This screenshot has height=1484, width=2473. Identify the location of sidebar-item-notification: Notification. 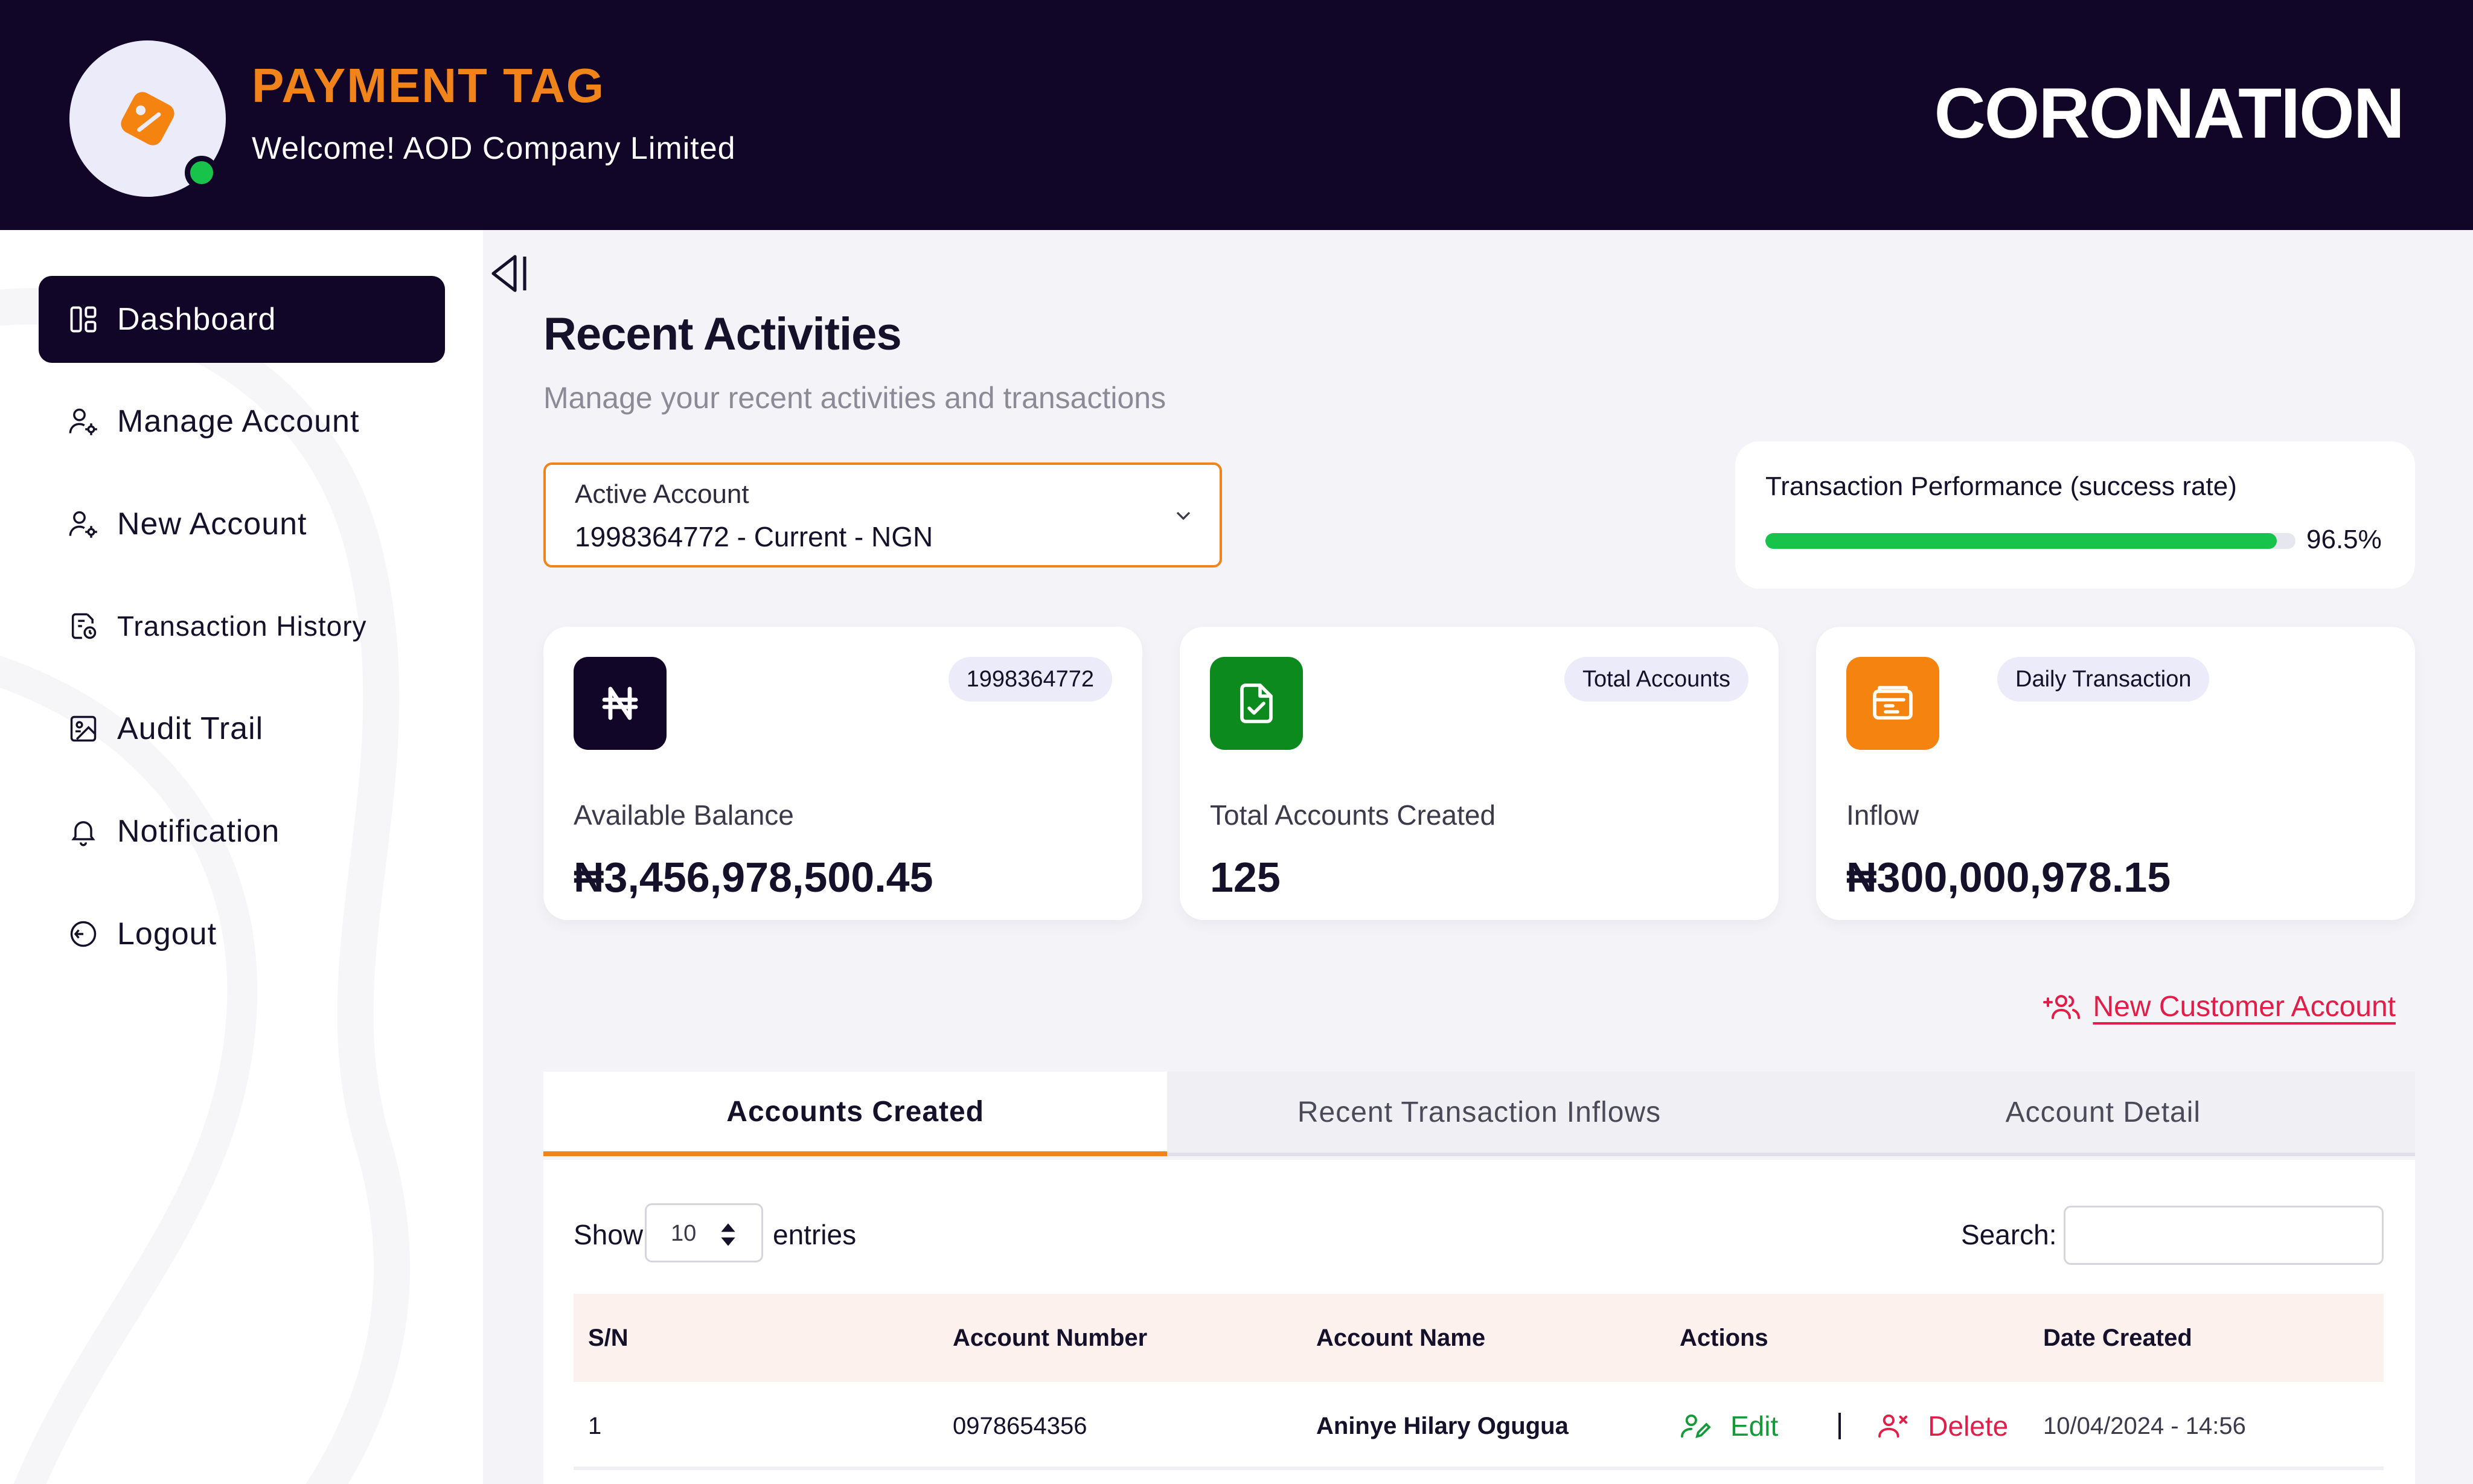
(242, 832).